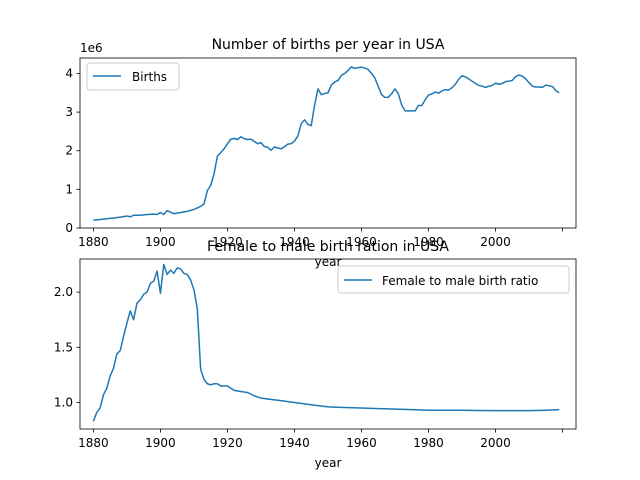 Image resolution: width=640 pixels, height=480 pixels. I want to click on births-x-tick-label: 1880, so click(93, 242).